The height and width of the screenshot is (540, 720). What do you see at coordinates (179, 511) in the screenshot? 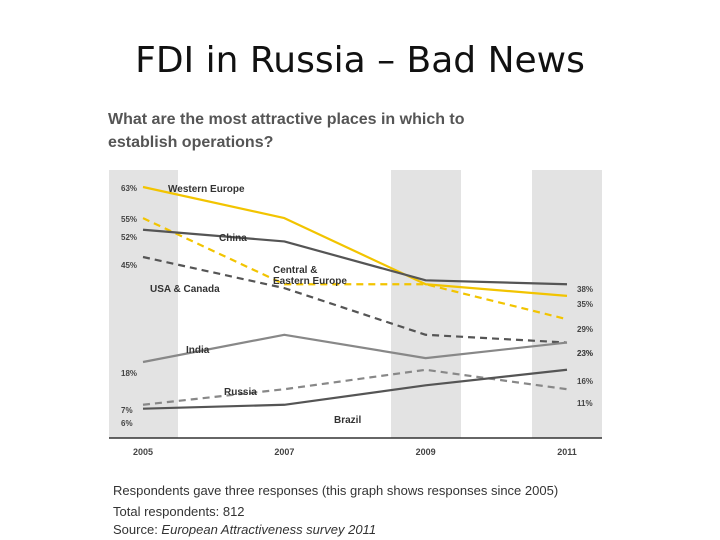
I see `total-respondents: Total respondents: 812` at bounding box center [179, 511].